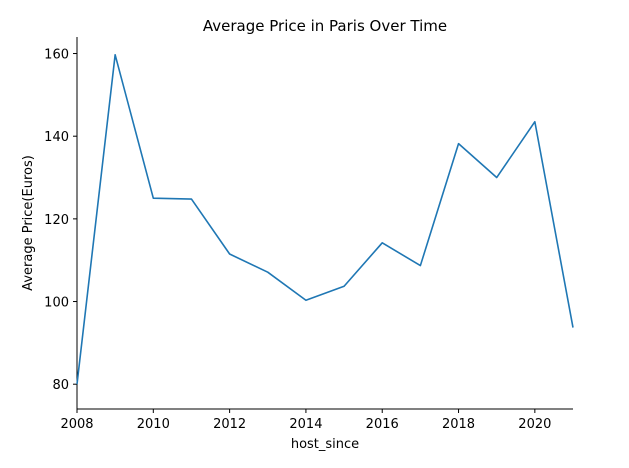 The height and width of the screenshot is (468, 629). What do you see at coordinates (325, 444) in the screenshot?
I see `x-axis-label: host_since` at bounding box center [325, 444].